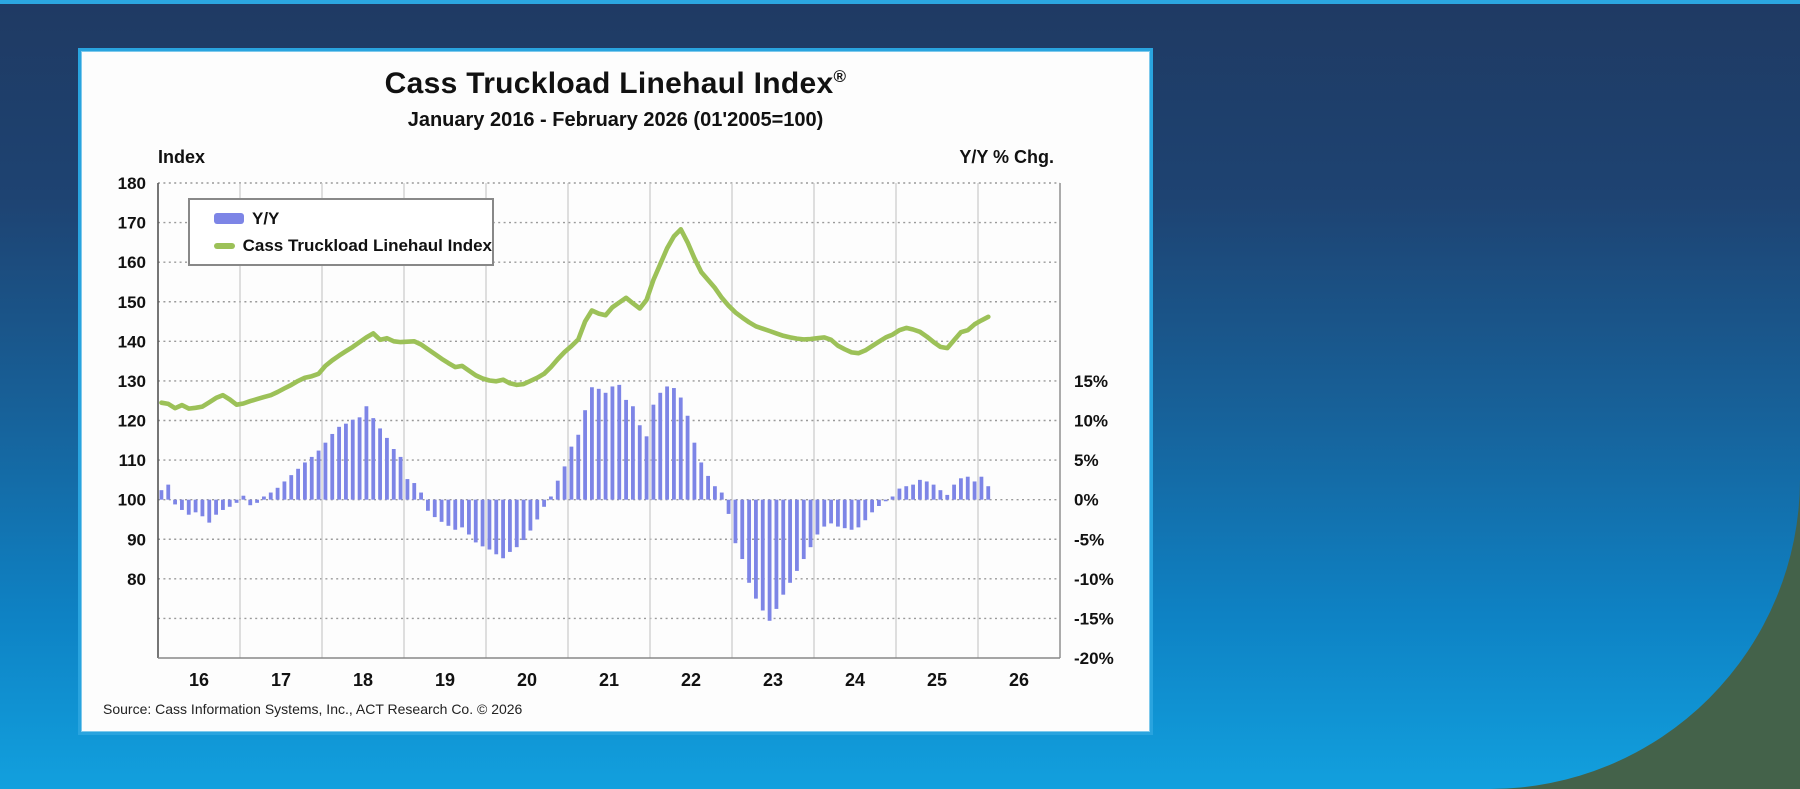 Image resolution: width=1800 pixels, height=789 pixels. Describe the element at coordinates (900, 2) in the screenshot. I see `top-accent-strip` at that location.